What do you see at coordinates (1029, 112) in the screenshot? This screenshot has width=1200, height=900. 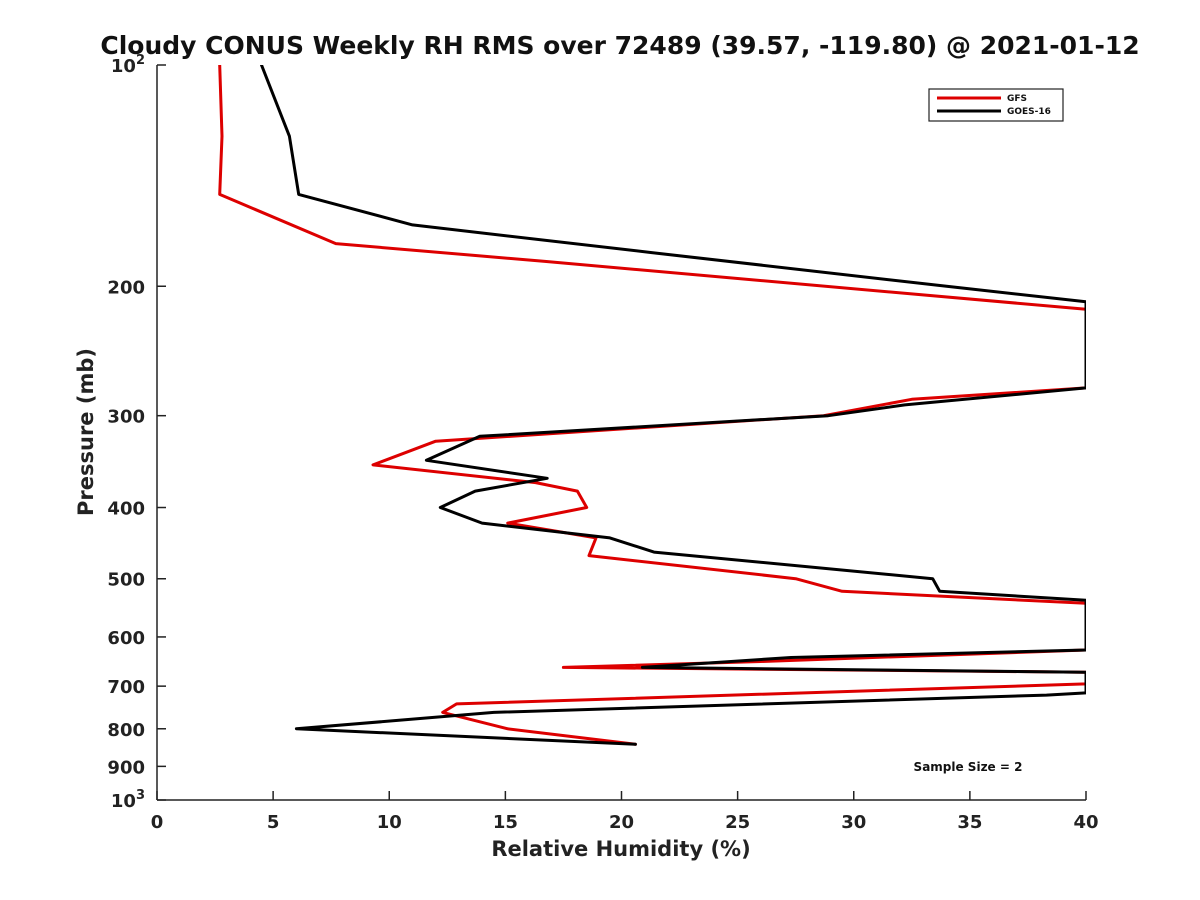 I see `legend-label-goes-16: GOES-16` at bounding box center [1029, 112].